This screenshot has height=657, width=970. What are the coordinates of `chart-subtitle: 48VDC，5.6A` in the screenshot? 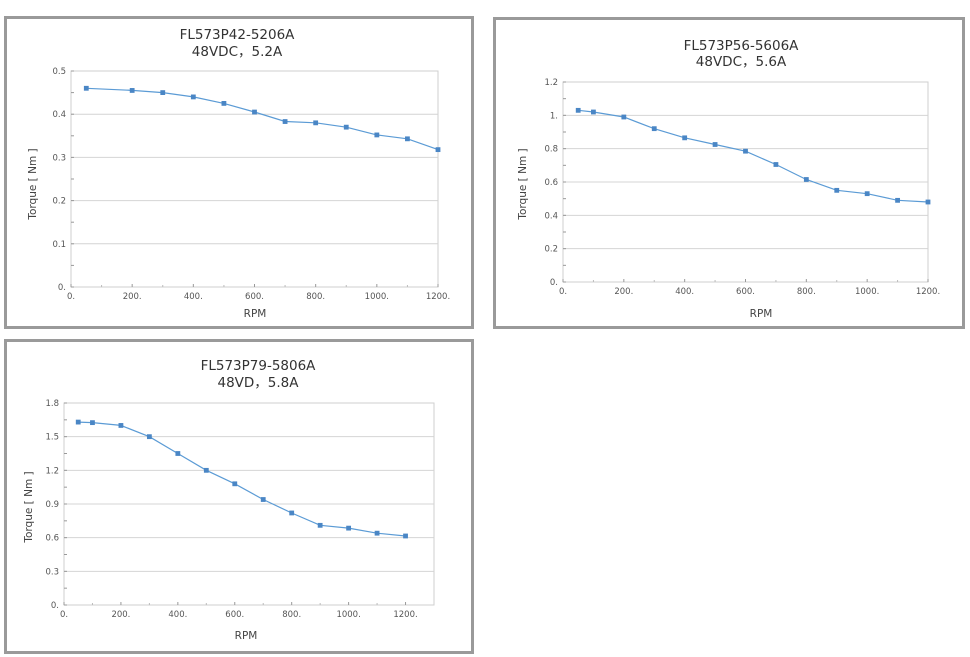 It's located at (741, 62).